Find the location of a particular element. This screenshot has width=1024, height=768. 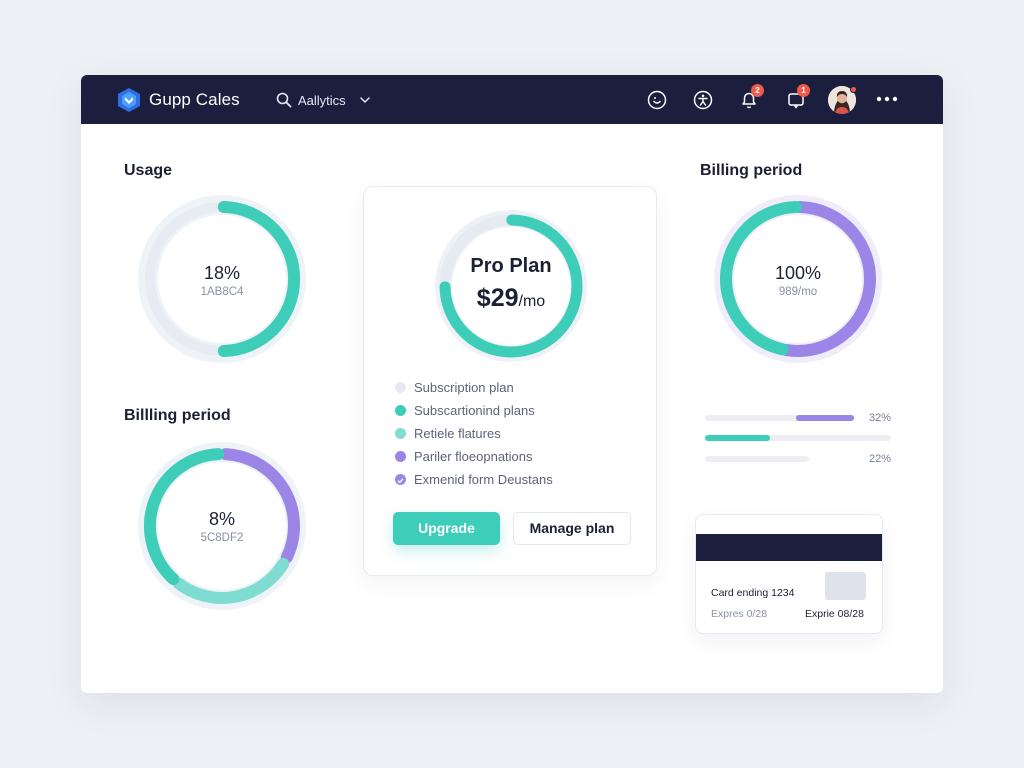

chevron-down-icon is located at coordinates (365, 100).